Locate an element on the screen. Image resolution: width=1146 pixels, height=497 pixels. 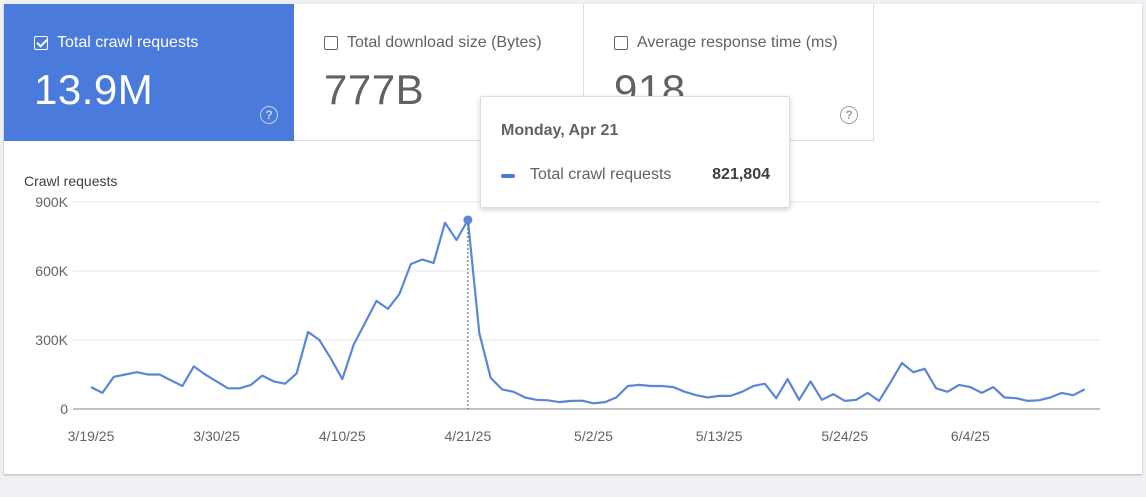
tooltip-date: Monday, Apr 21 is located at coordinates (560, 130).